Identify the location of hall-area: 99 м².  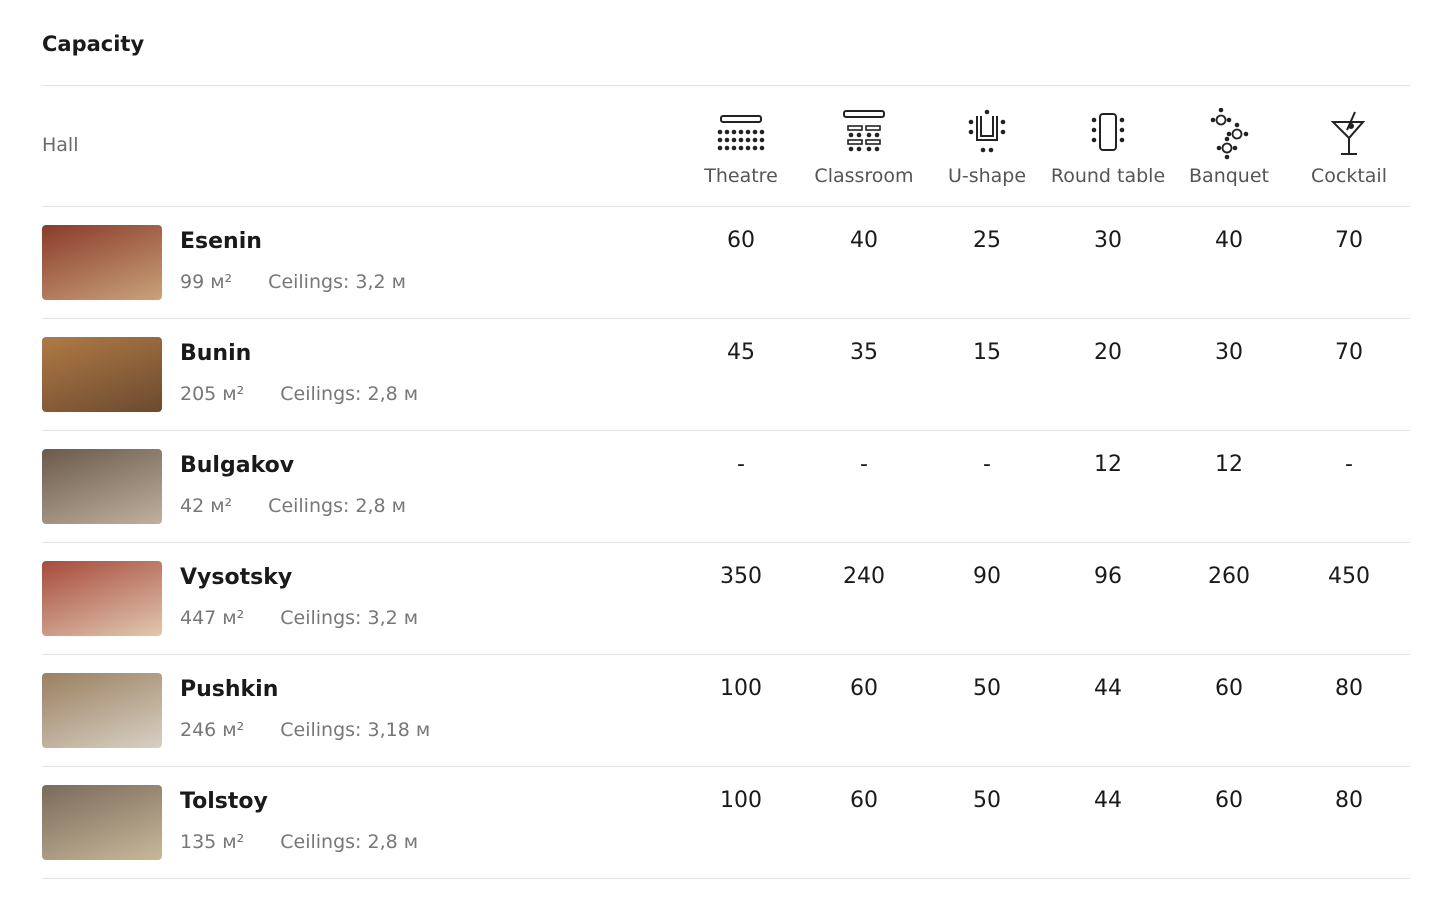
(206, 282).